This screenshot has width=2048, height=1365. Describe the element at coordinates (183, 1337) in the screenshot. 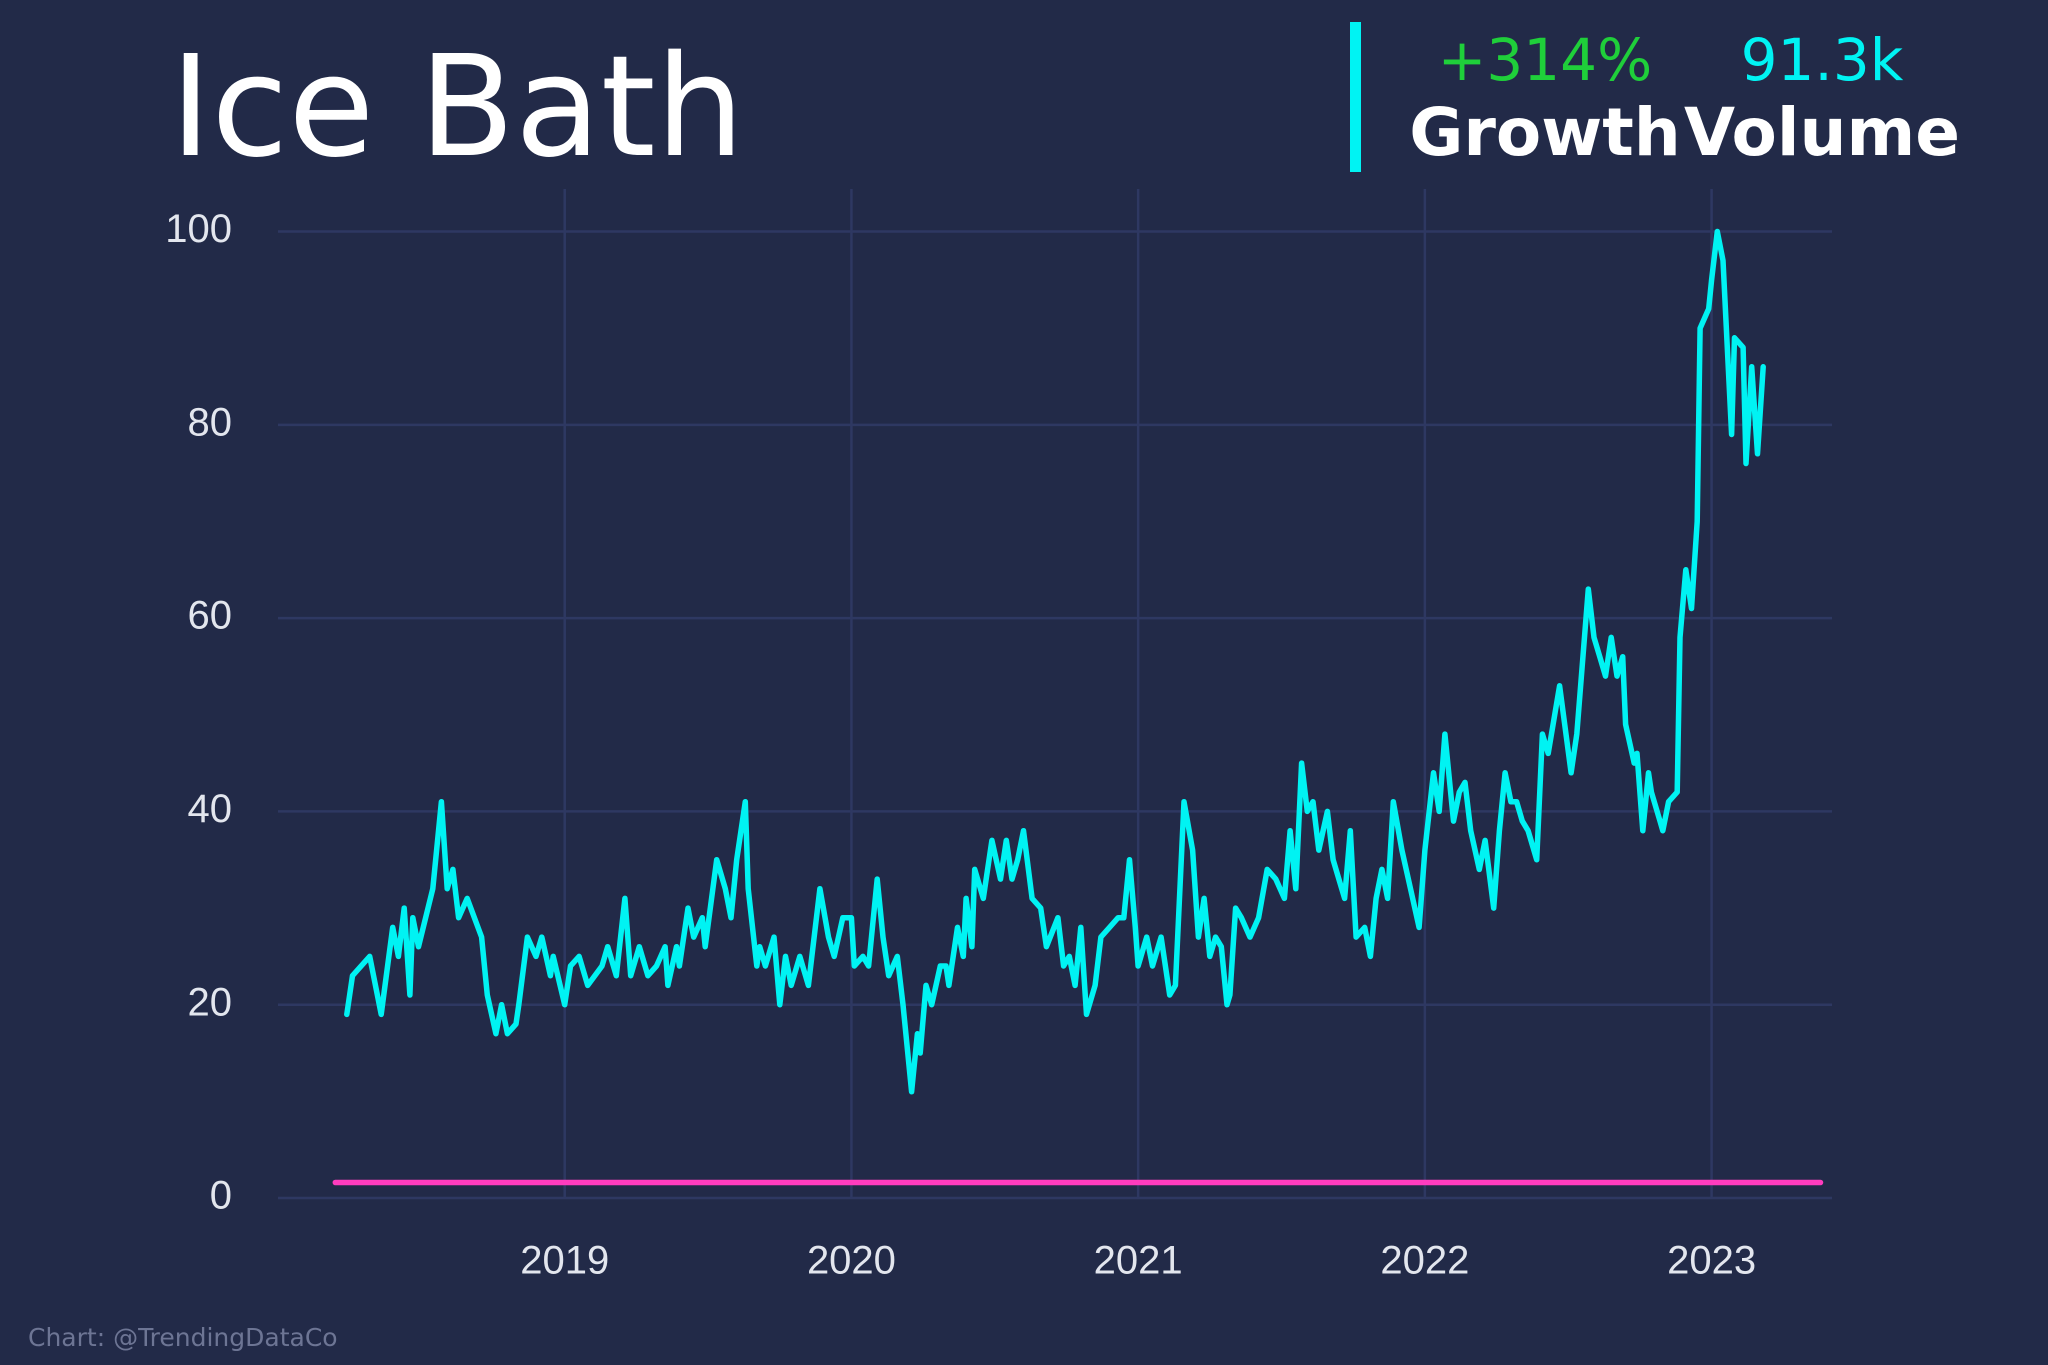

I see `credit: Chart: @TrendingDataCo` at that location.